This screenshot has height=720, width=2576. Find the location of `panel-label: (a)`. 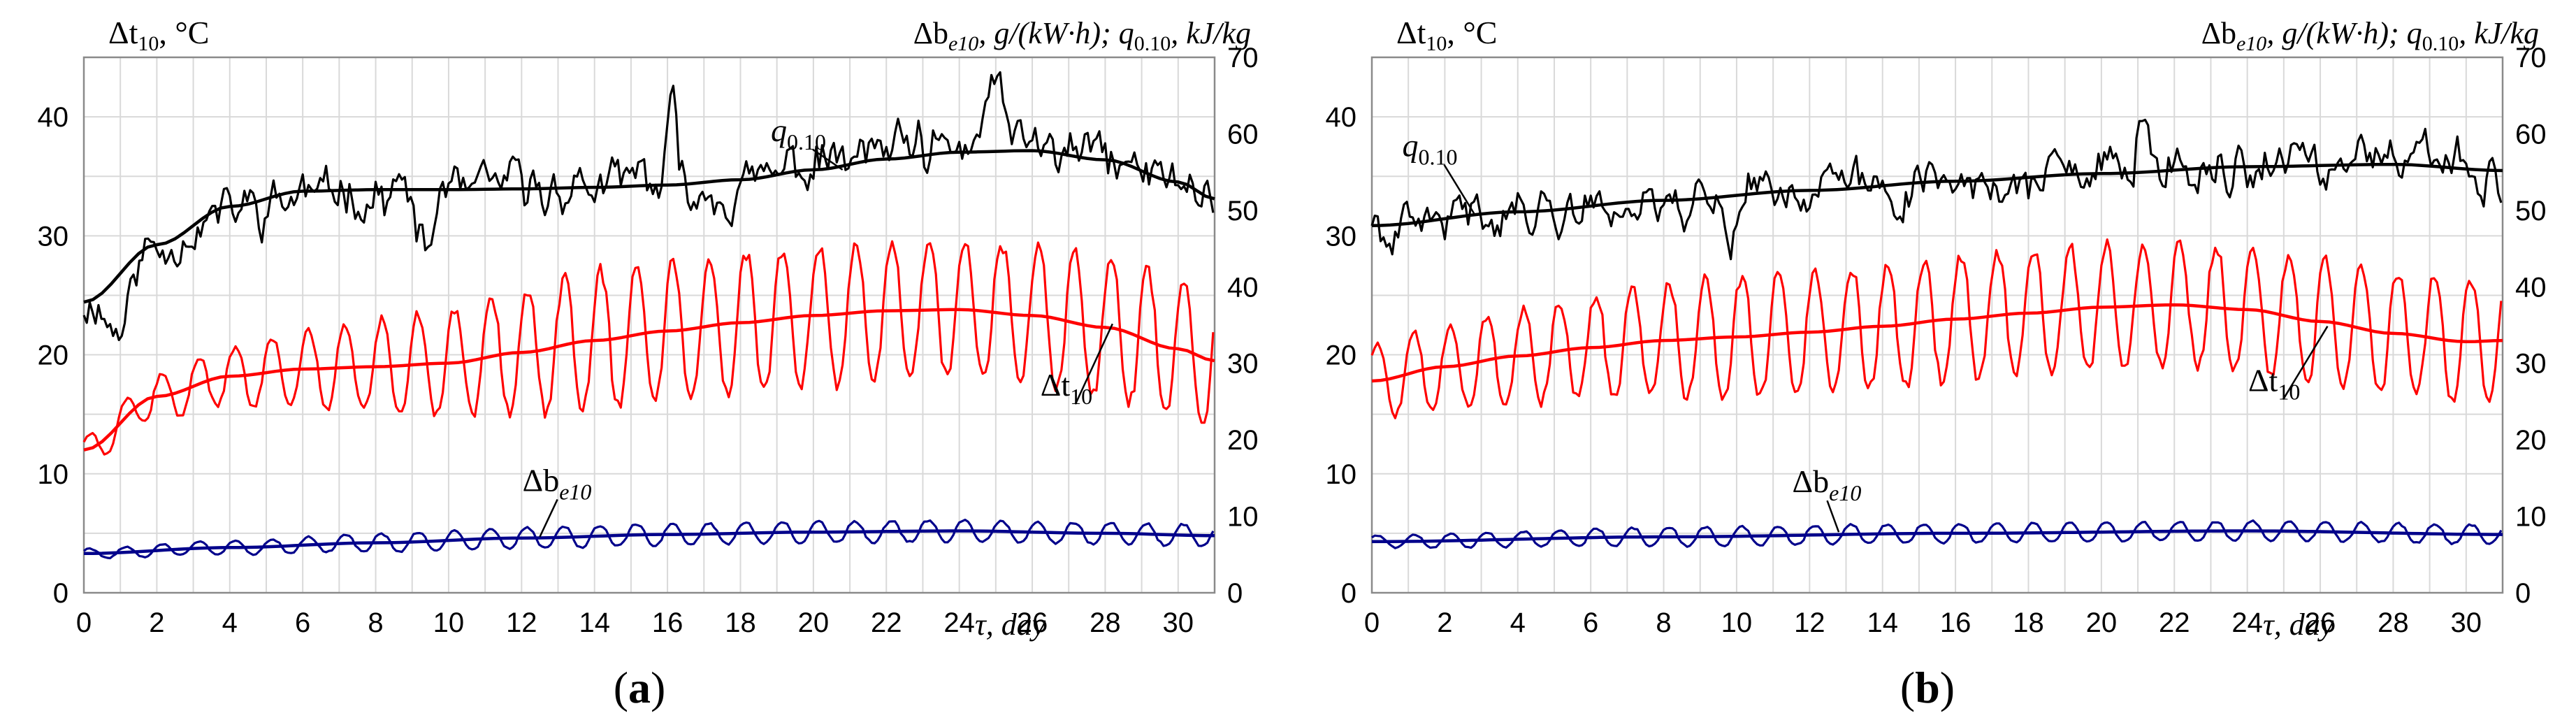

panel-label: (a) is located at coordinates (640, 687).